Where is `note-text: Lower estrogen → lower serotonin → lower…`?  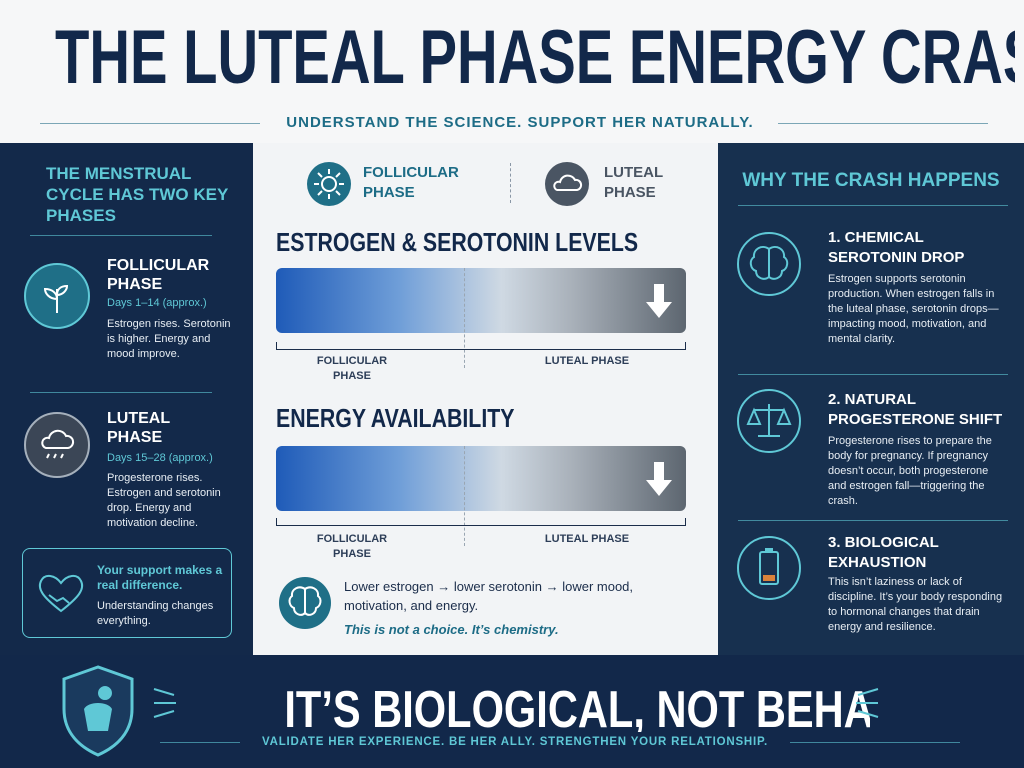
note-text: Lower estrogen → lower serotonin → lower… is located at coordinates (489, 596).